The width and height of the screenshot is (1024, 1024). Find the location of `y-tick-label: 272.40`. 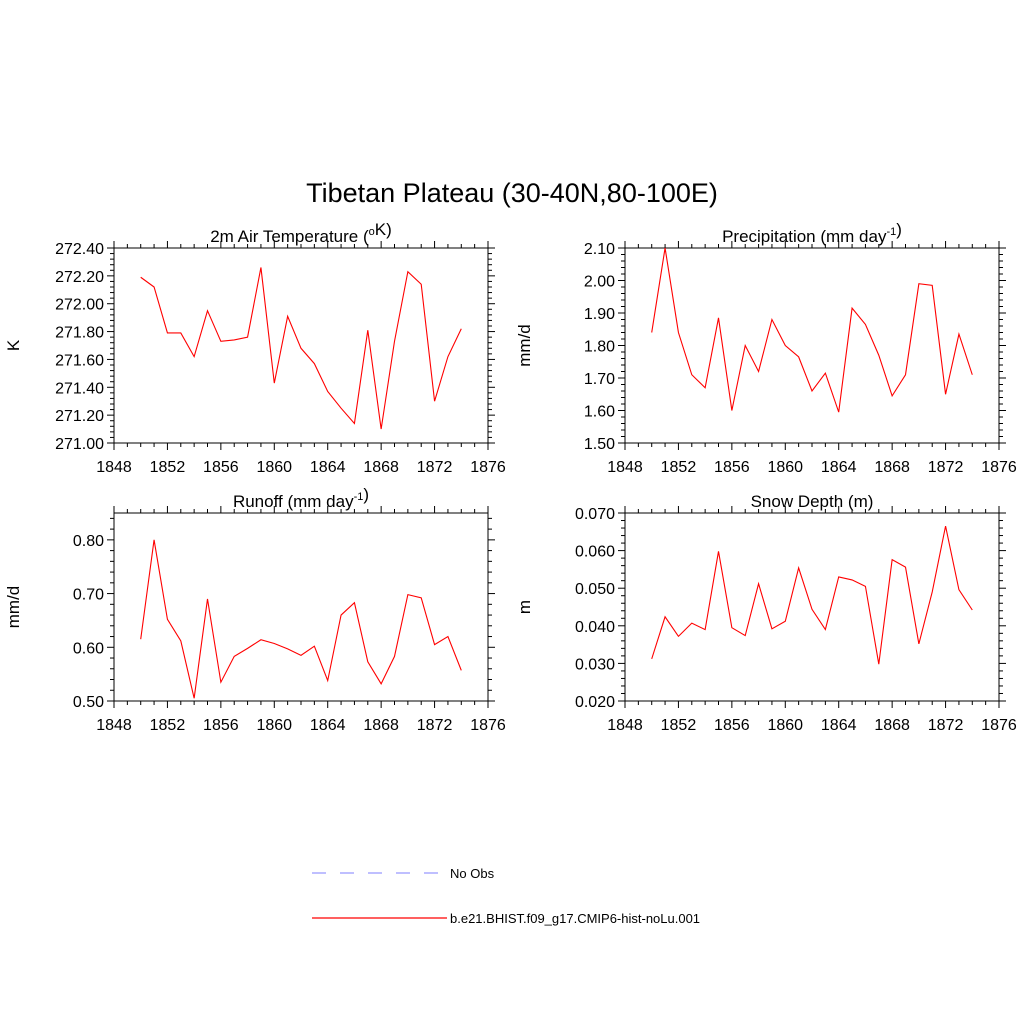

y-tick-label: 272.40 is located at coordinates (79, 249).